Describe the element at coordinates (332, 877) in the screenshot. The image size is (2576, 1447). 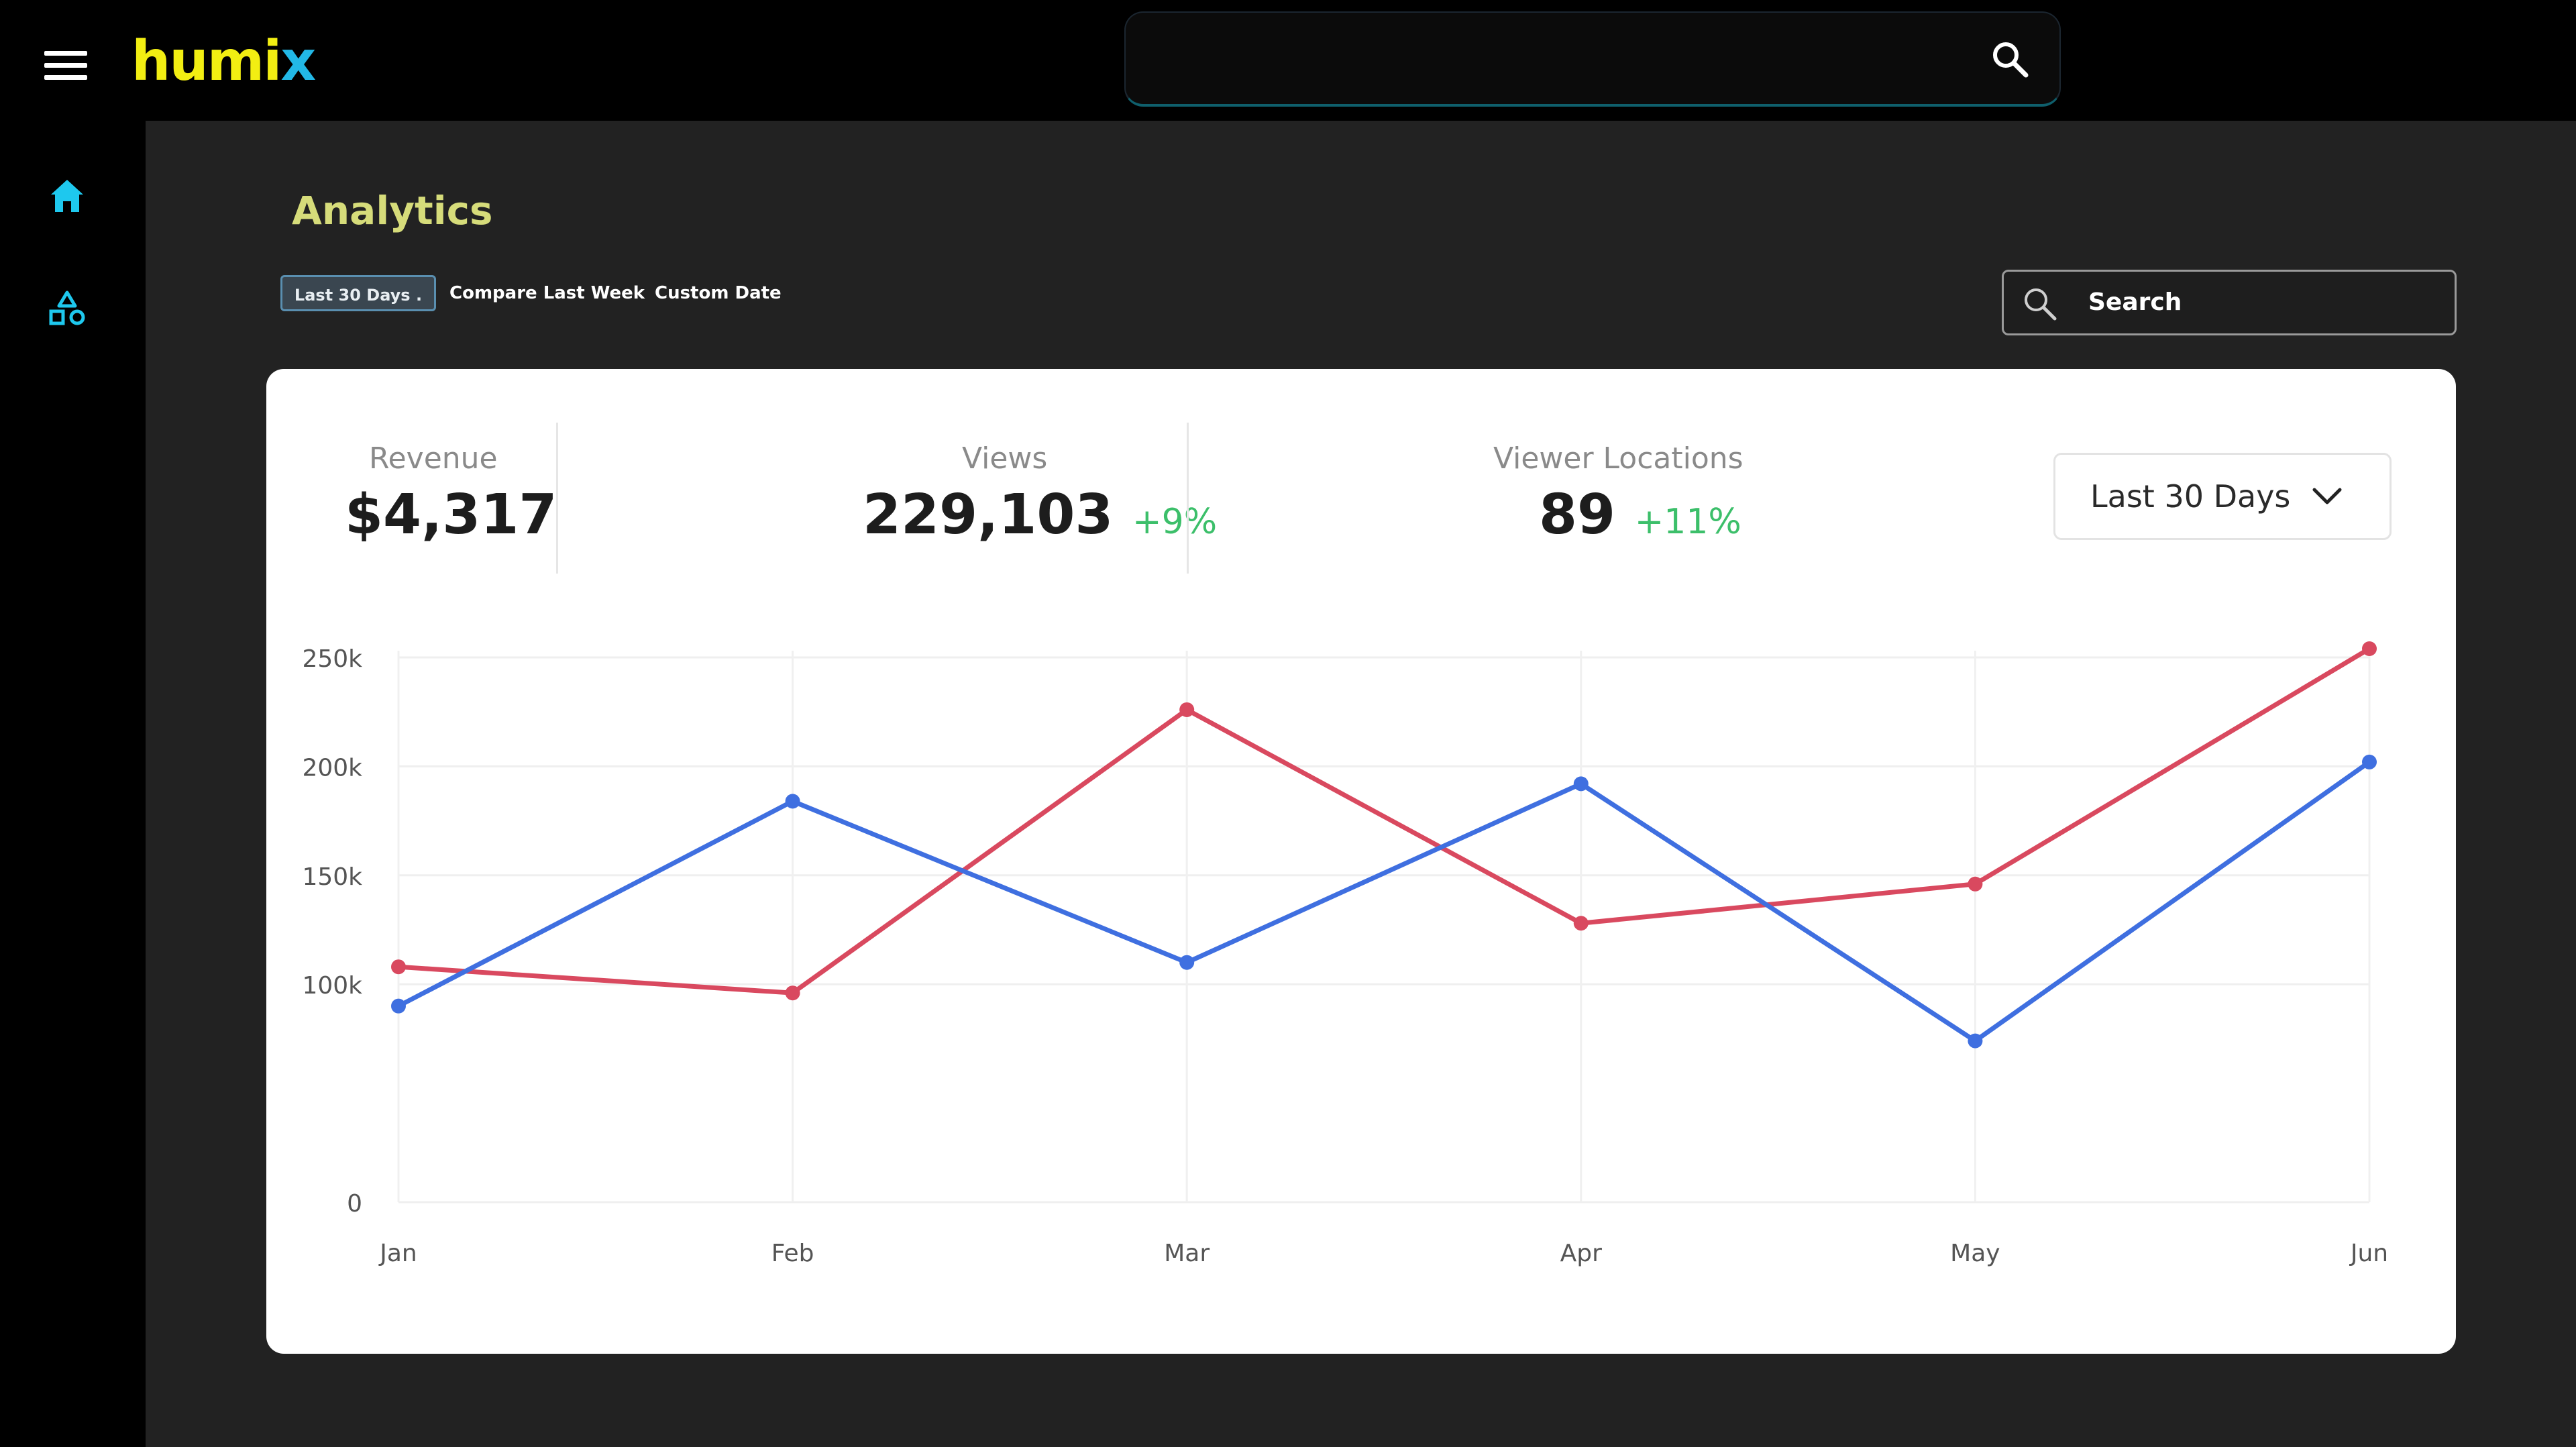
I see `y-tick-label: 150k` at that location.